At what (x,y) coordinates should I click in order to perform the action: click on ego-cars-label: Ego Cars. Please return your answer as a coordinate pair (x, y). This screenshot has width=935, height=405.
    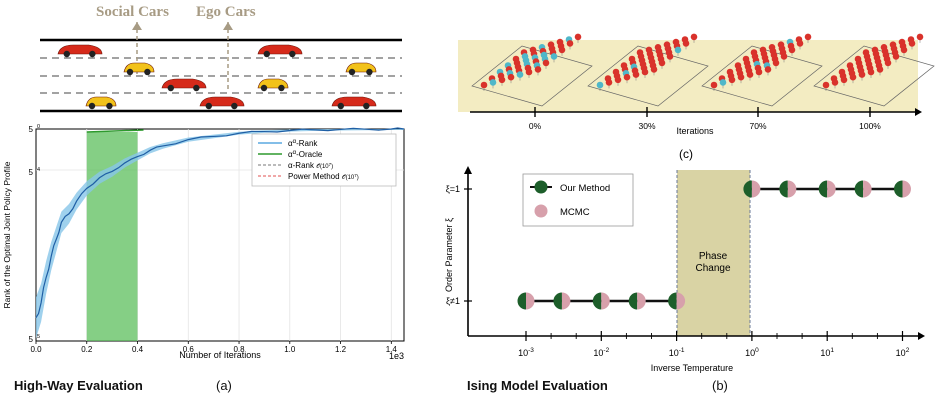
    Looking at the image, I should click on (226, 12).